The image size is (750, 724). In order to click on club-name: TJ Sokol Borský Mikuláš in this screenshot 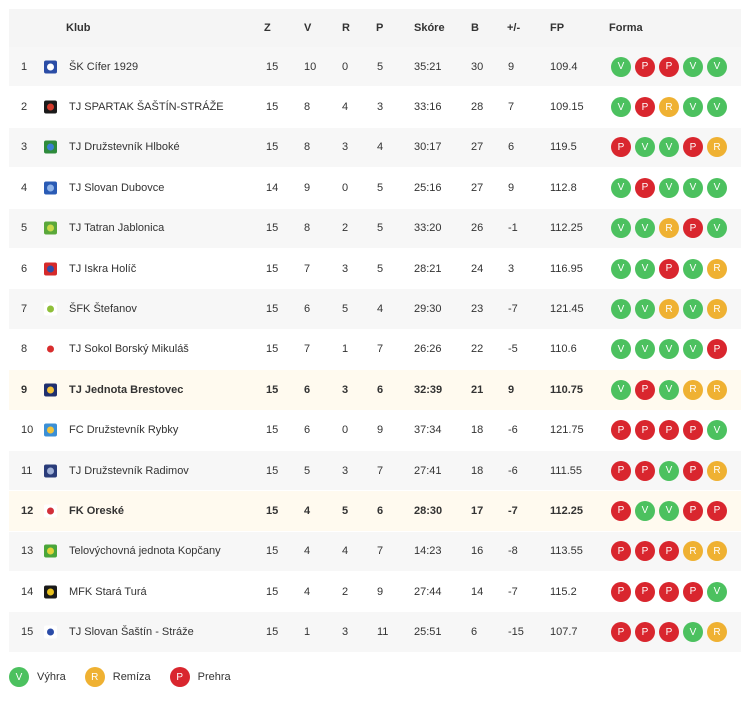, I will do `click(129, 349)`.